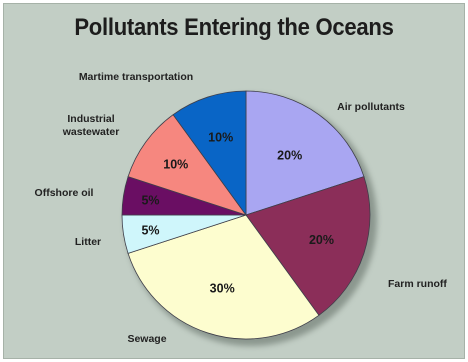  I want to click on value-label-offshore-oil: 5%, so click(150, 200).